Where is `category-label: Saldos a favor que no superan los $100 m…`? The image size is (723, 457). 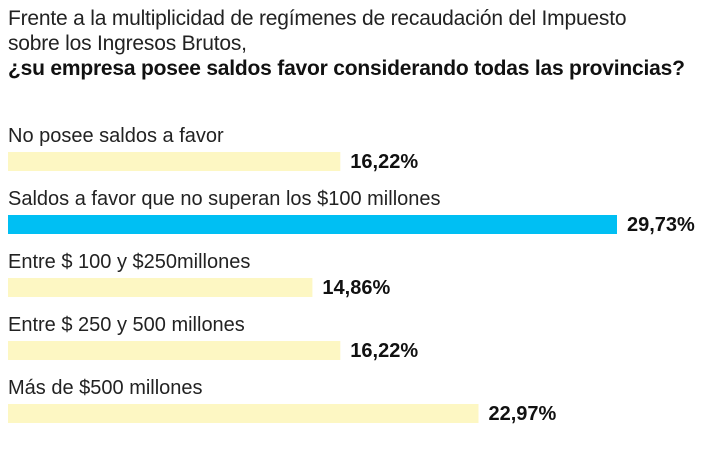
category-label: Saldos a favor que no superan los $100 m… is located at coordinates (224, 199).